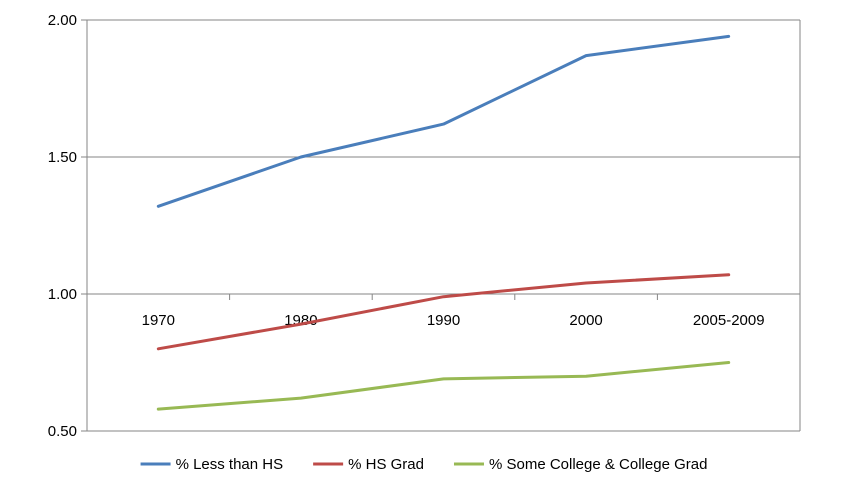 The image size is (844, 494). I want to click on legend-item: % HS Grad, so click(368, 464).